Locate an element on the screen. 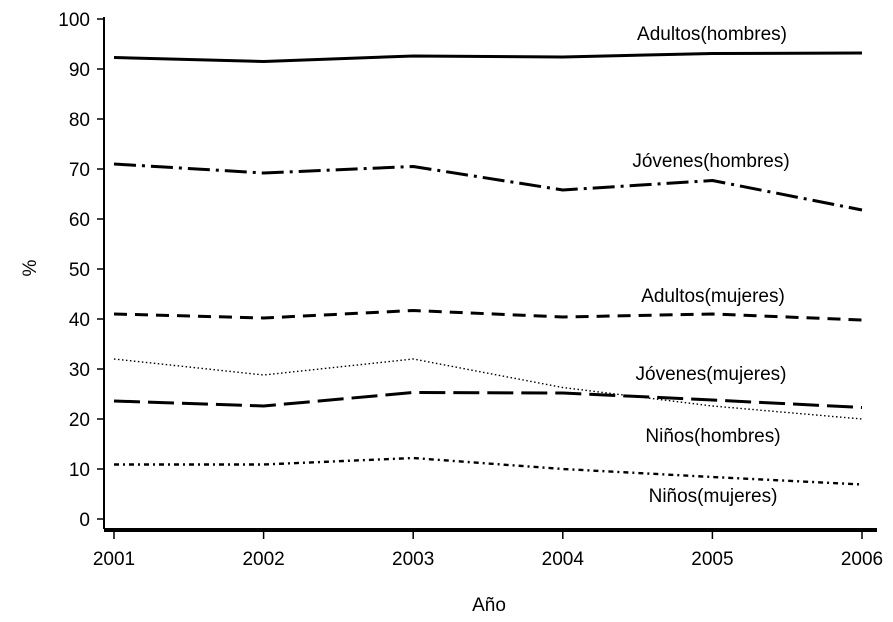 The height and width of the screenshot is (622, 893). y-tick-label: 40 is located at coordinates (79, 320).